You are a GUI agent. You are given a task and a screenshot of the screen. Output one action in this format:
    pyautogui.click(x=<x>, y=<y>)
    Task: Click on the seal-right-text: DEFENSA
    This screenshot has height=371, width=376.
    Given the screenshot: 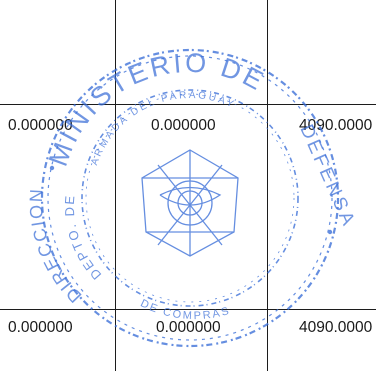 What is the action you would take?
    pyautogui.click(x=327, y=176)
    